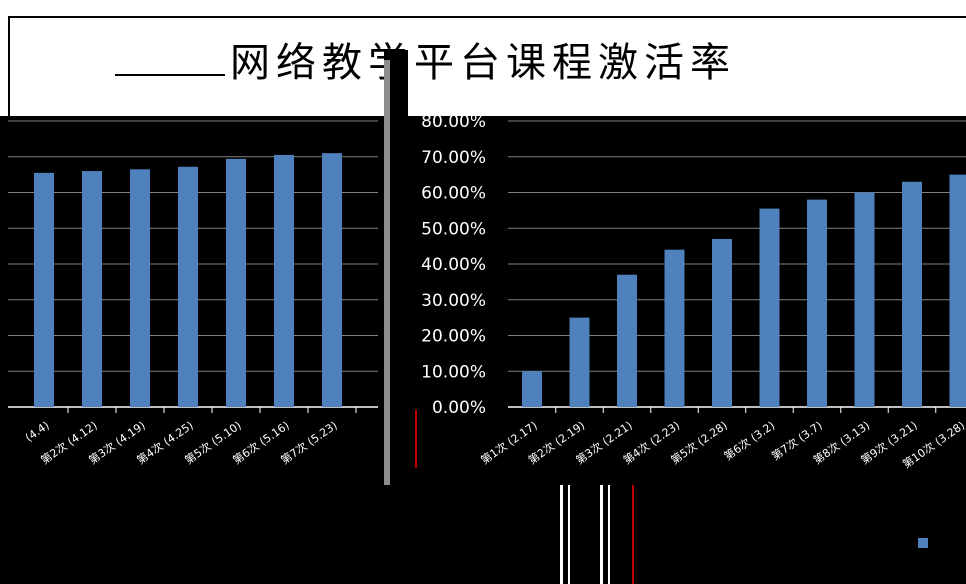 The height and width of the screenshot is (584, 966). What do you see at coordinates (453, 194) in the screenshot?
I see `y-tick-label: 60.00%` at bounding box center [453, 194].